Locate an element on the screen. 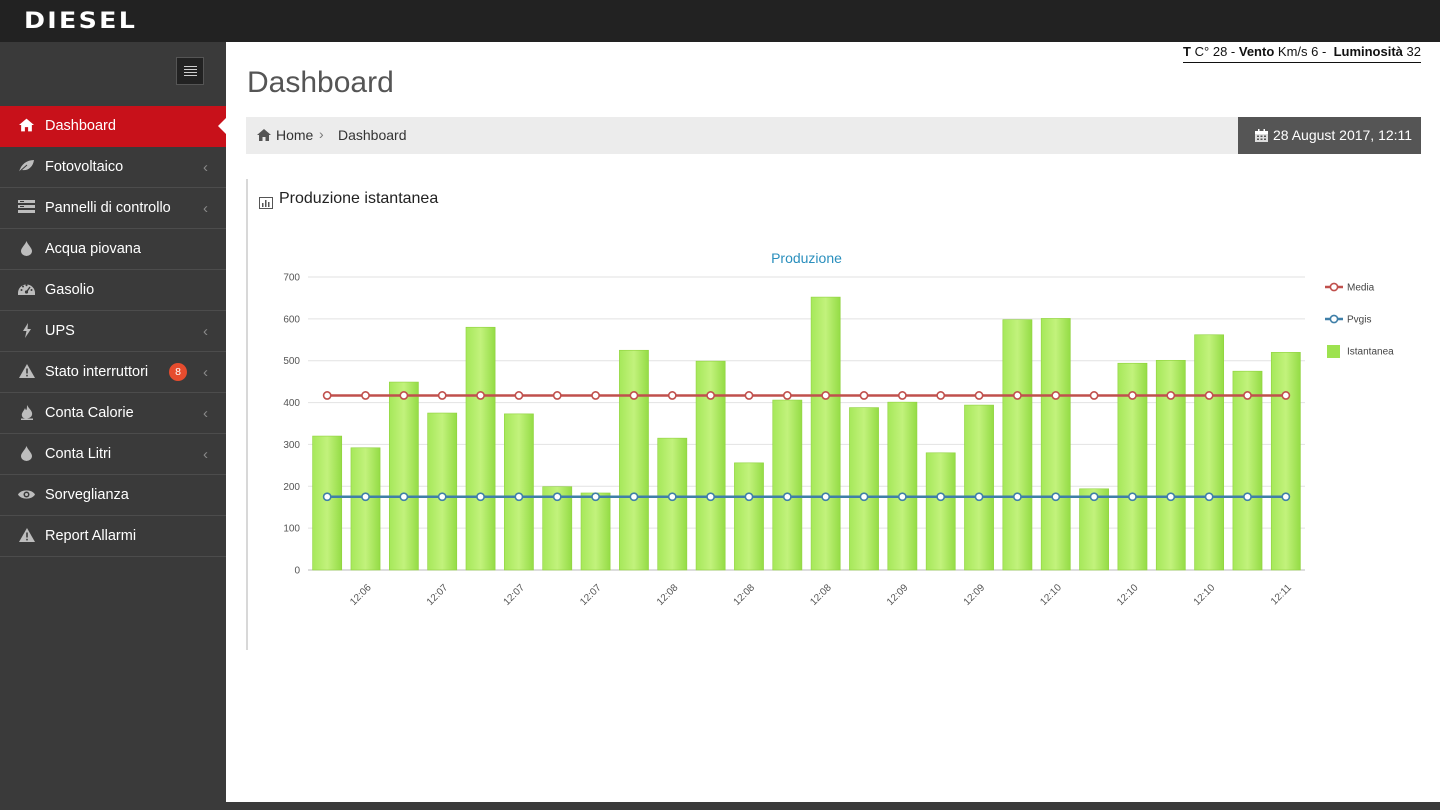 Image resolution: width=1440 pixels, height=810 pixels. legend-label: Media is located at coordinates (1361, 288).